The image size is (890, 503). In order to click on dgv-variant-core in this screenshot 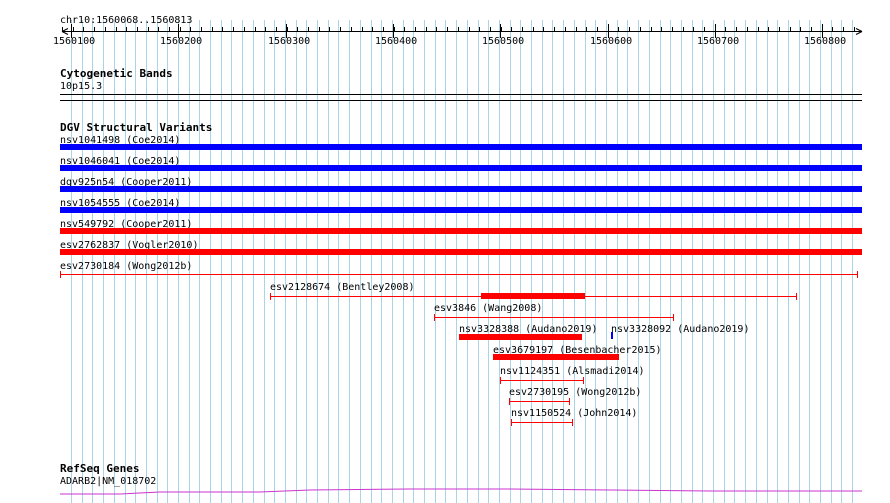, I will do `click(533, 296)`.